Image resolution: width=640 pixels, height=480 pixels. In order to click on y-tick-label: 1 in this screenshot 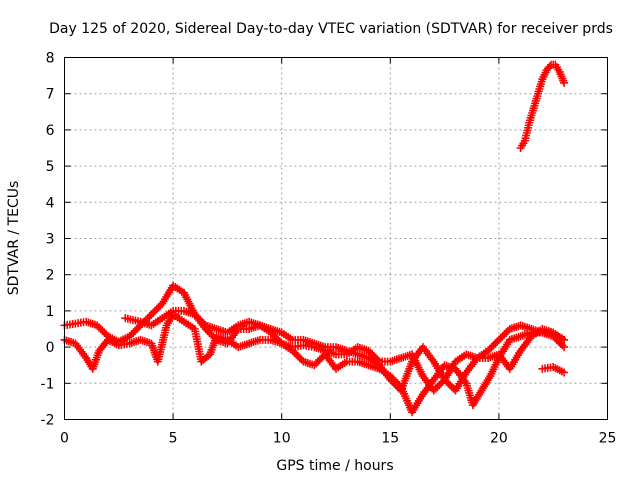, I will do `click(50, 312)`.